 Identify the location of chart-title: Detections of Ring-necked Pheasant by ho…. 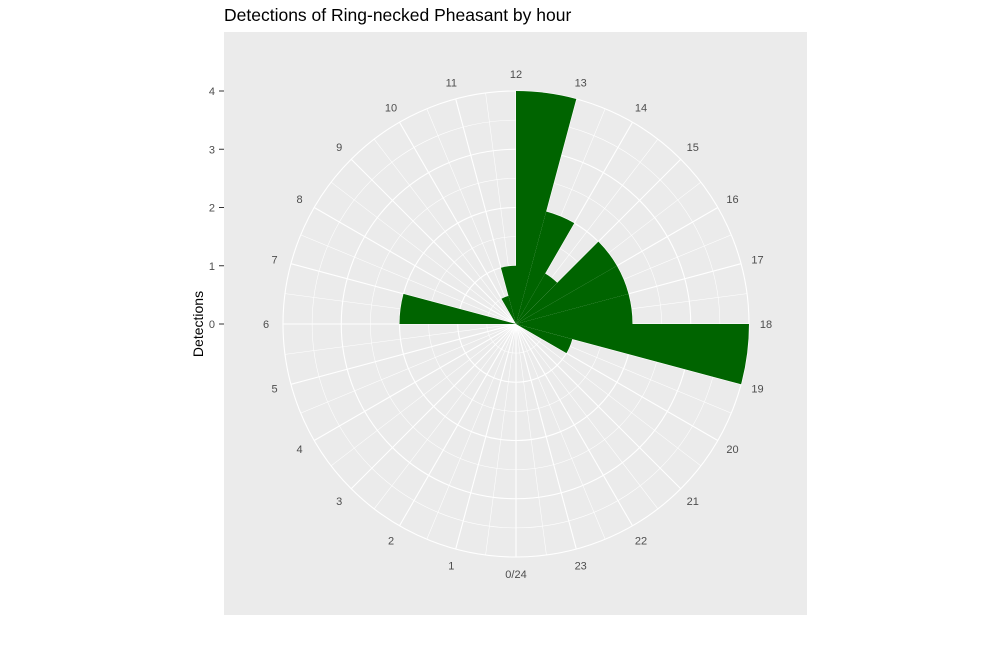
(397, 15).